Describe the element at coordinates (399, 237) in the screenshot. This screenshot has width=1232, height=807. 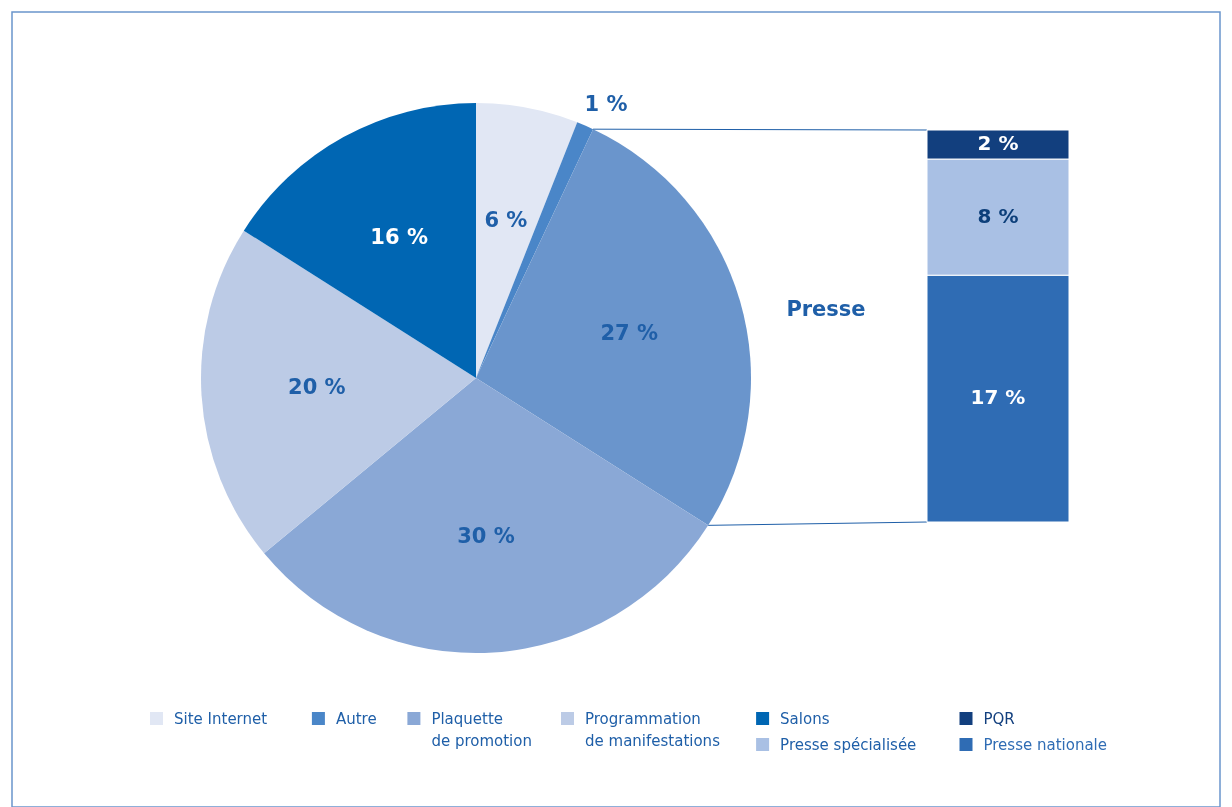
I see `data-label: 16 %` at that location.